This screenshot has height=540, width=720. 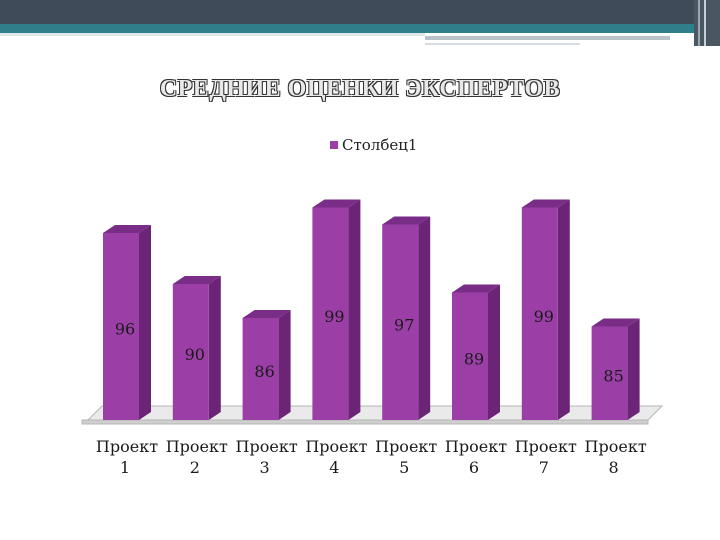 What do you see at coordinates (365, 422) in the screenshot?
I see `chart-floor-edge` at bounding box center [365, 422].